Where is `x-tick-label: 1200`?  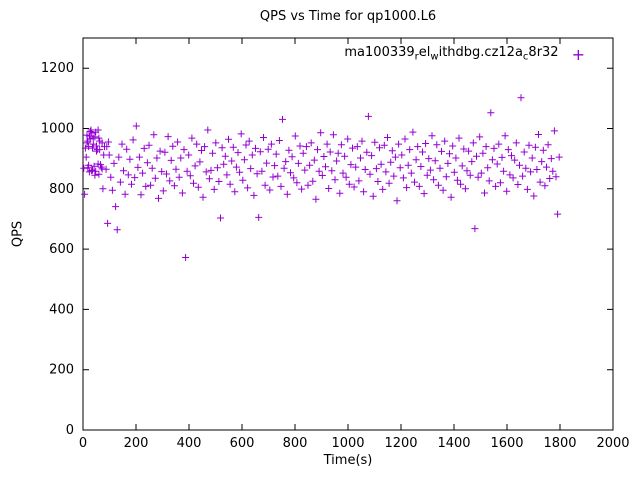
x-tick-label: 1200 is located at coordinates (400, 443).